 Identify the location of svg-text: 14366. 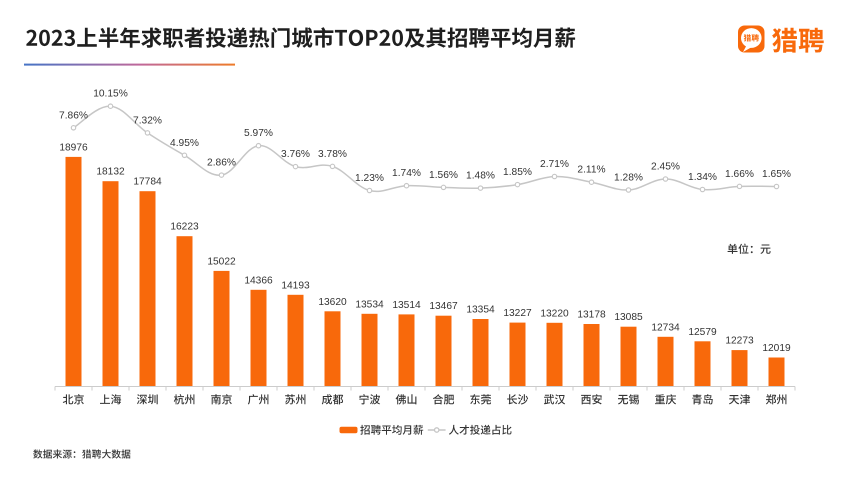
(258, 280).